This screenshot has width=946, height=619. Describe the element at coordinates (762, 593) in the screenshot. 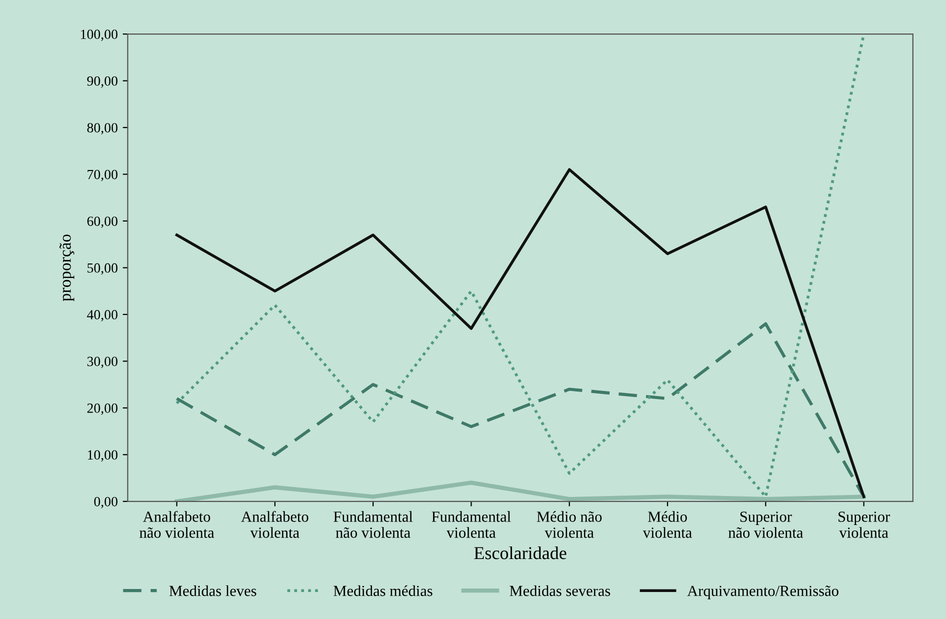

I see `legend-label: Arquivamento/Remissão` at that location.